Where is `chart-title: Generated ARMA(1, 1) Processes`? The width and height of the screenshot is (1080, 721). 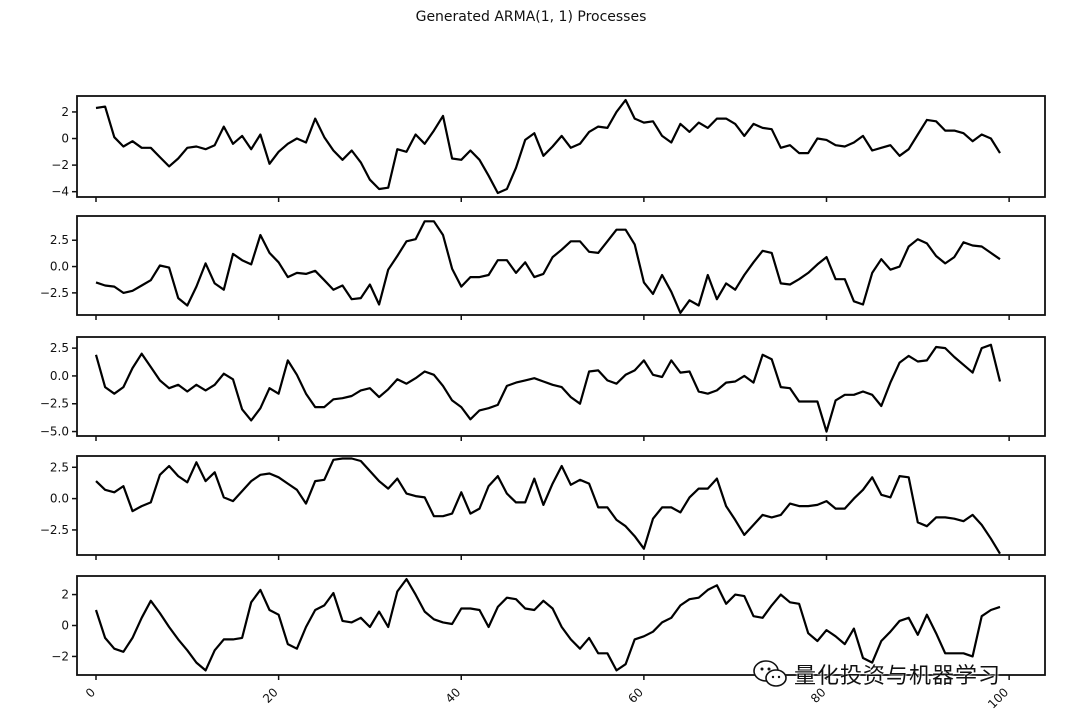 chart-title: Generated ARMA(1, 1) Processes is located at coordinates (531, 17).